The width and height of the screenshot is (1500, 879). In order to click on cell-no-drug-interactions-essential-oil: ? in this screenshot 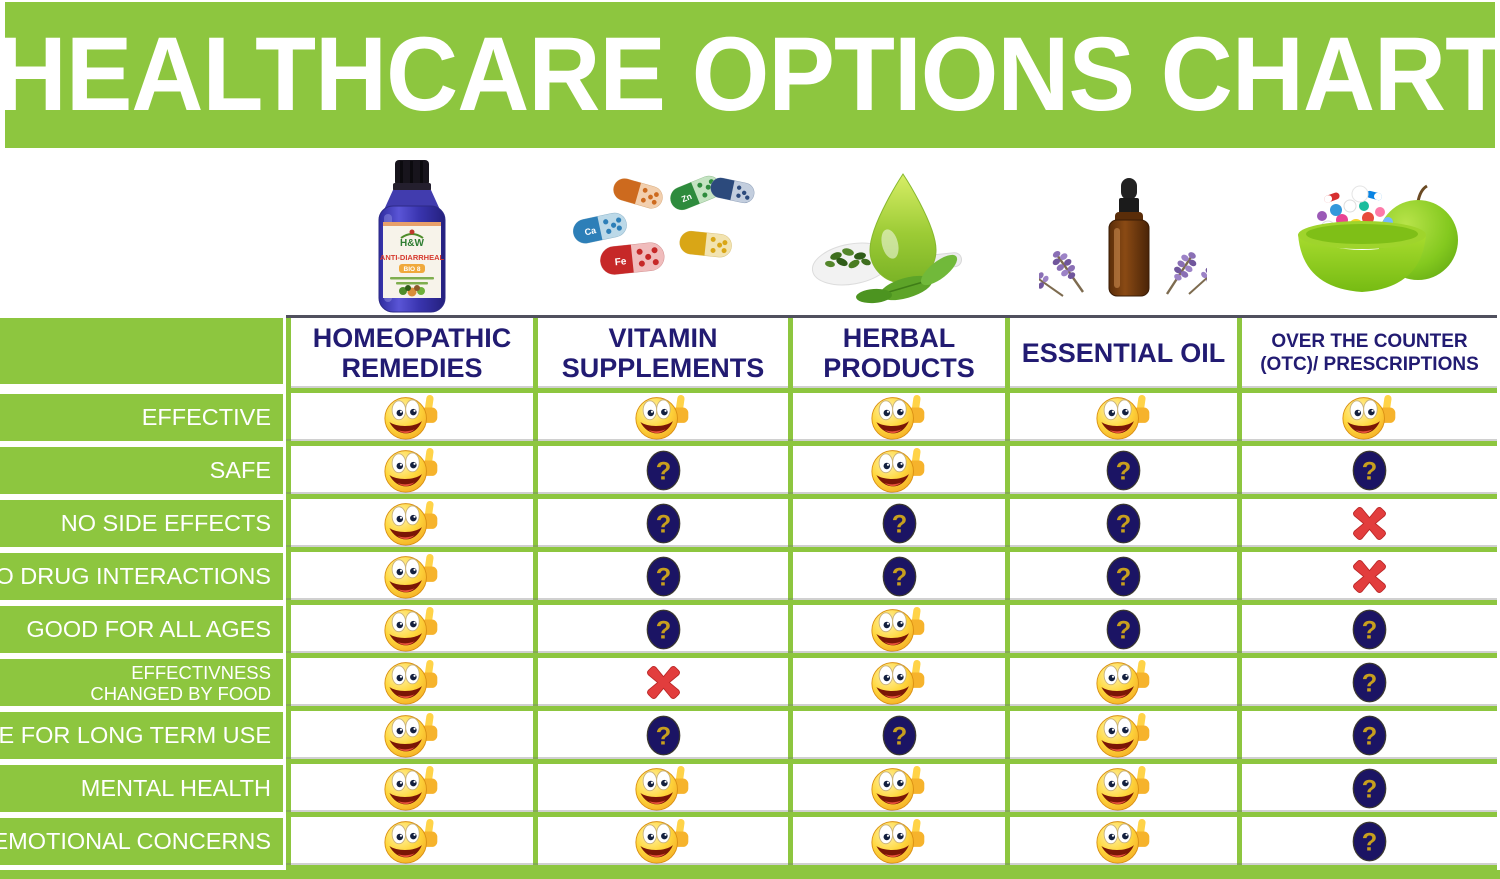, I will do `click(1123, 576)`.